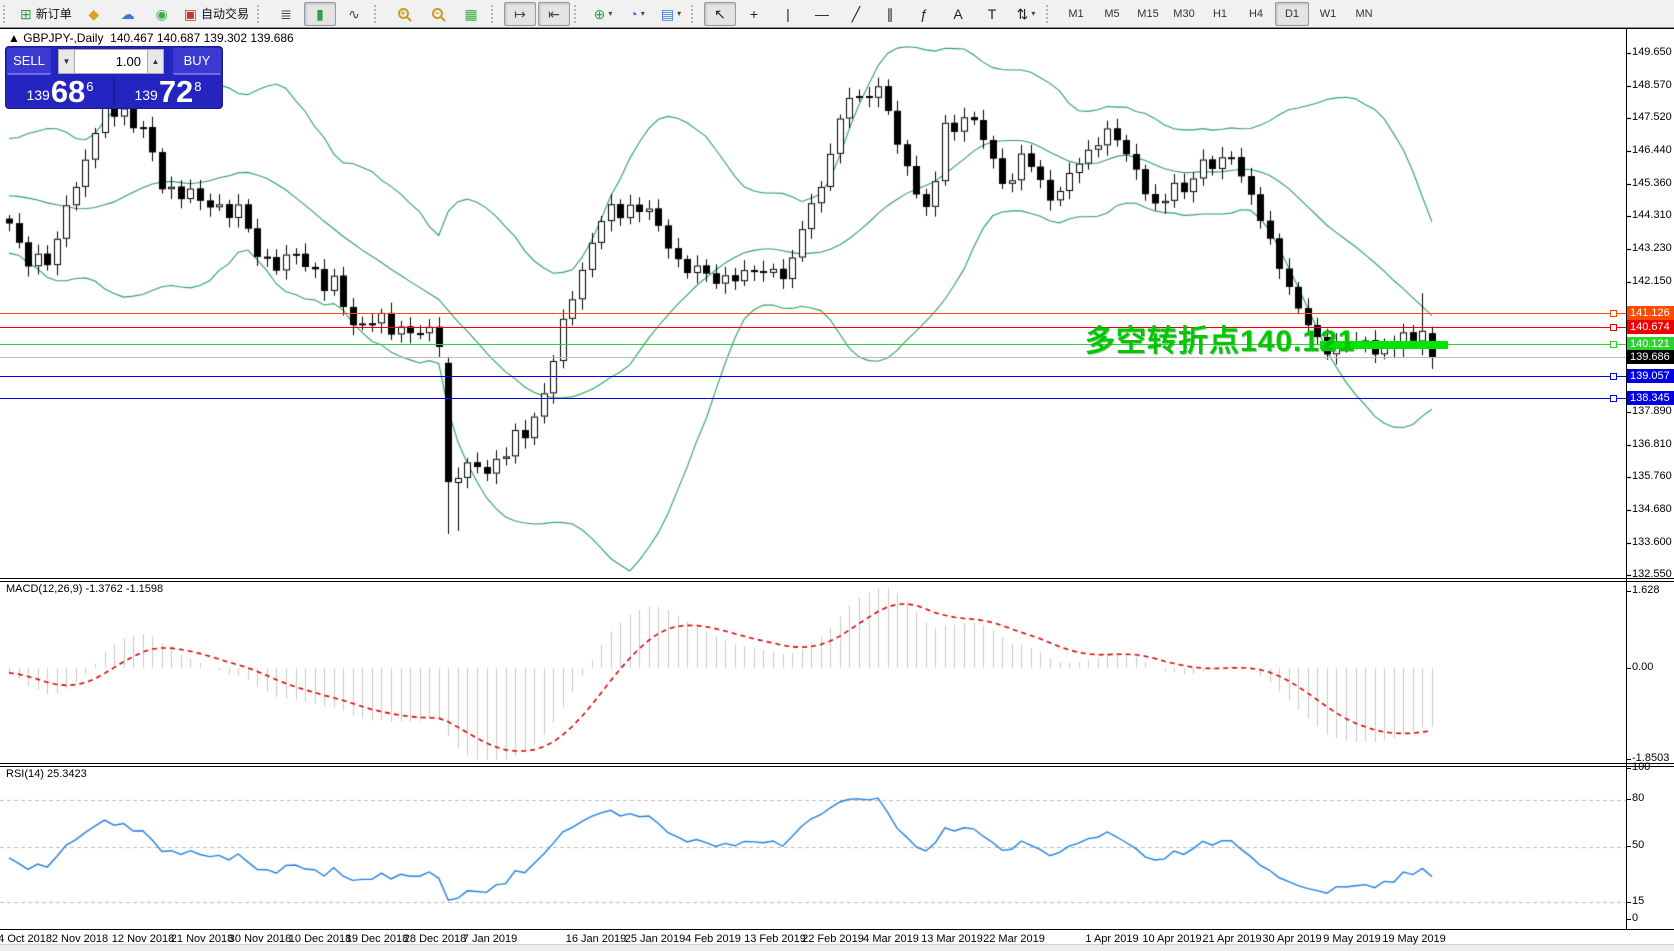 The width and height of the screenshot is (1674, 951). Describe the element at coordinates (1076, 13) in the screenshot. I see `tf-m1-button: M1` at that location.